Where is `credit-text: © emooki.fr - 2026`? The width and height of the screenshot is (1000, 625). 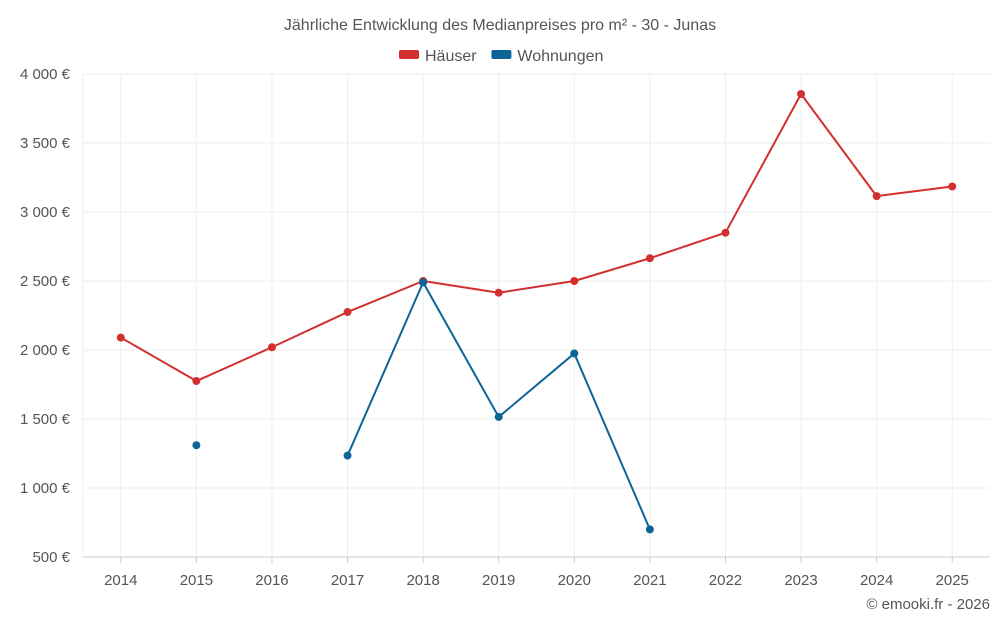
credit-text: © emooki.fr - 2026 is located at coordinates (928, 604).